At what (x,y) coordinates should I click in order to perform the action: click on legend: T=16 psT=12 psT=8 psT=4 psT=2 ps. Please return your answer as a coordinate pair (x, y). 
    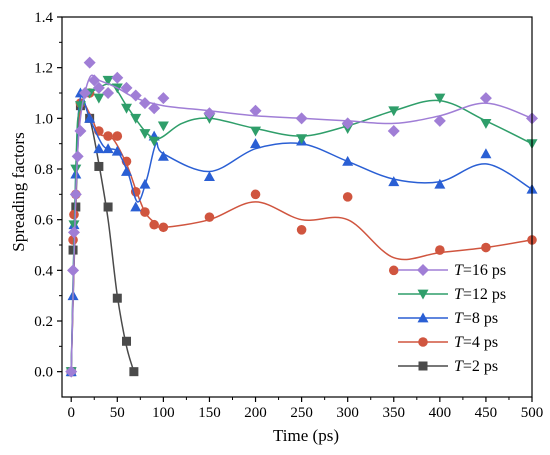
    Looking at the image, I should click on (452, 318).